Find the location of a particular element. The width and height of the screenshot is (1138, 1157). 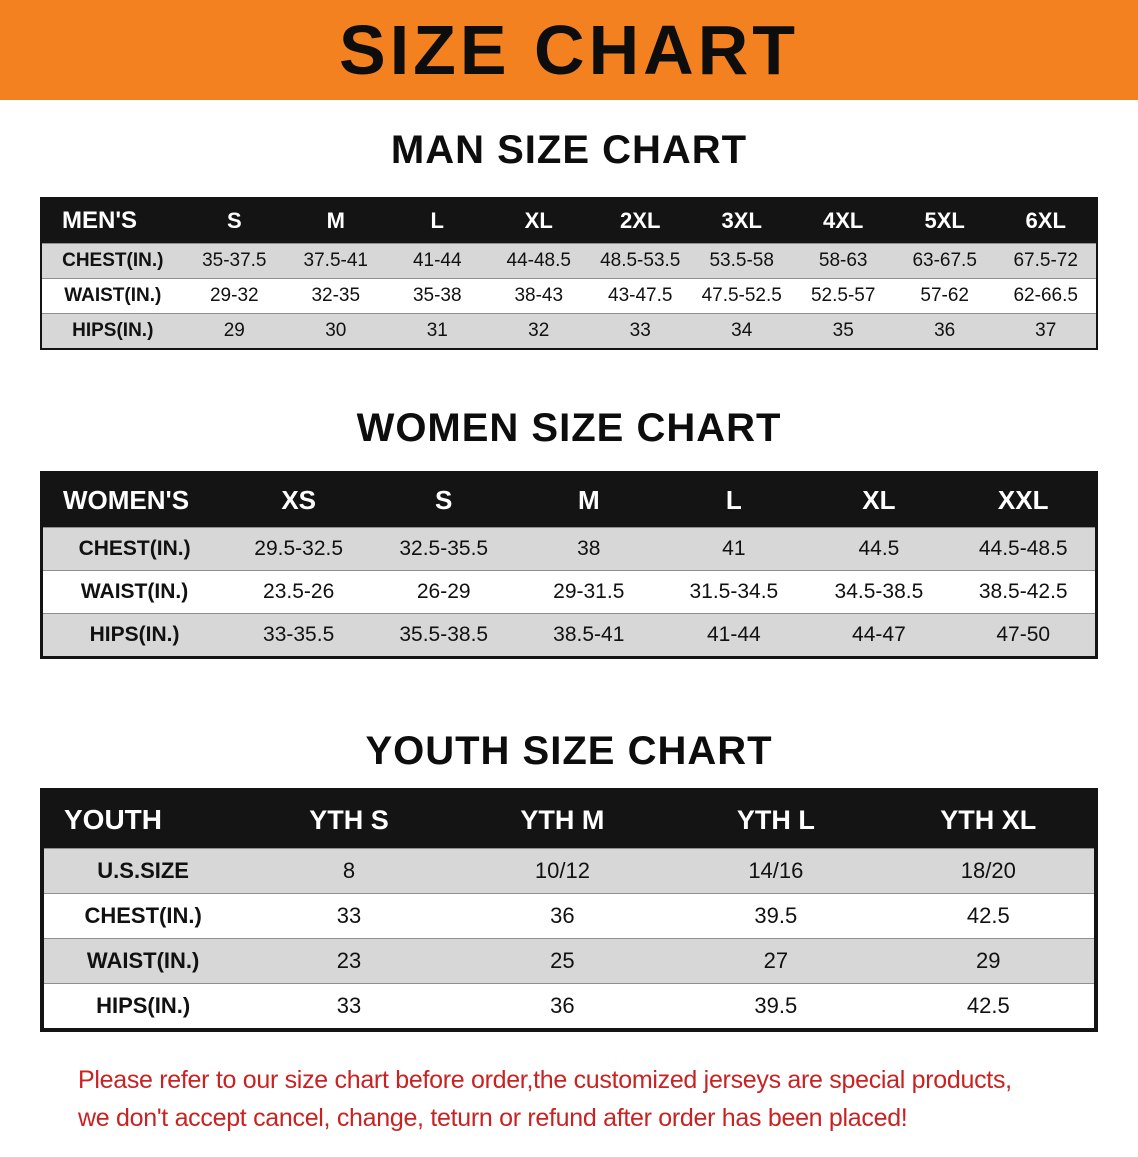

cell-value: 44.5-48.5 is located at coordinates (1023, 548).